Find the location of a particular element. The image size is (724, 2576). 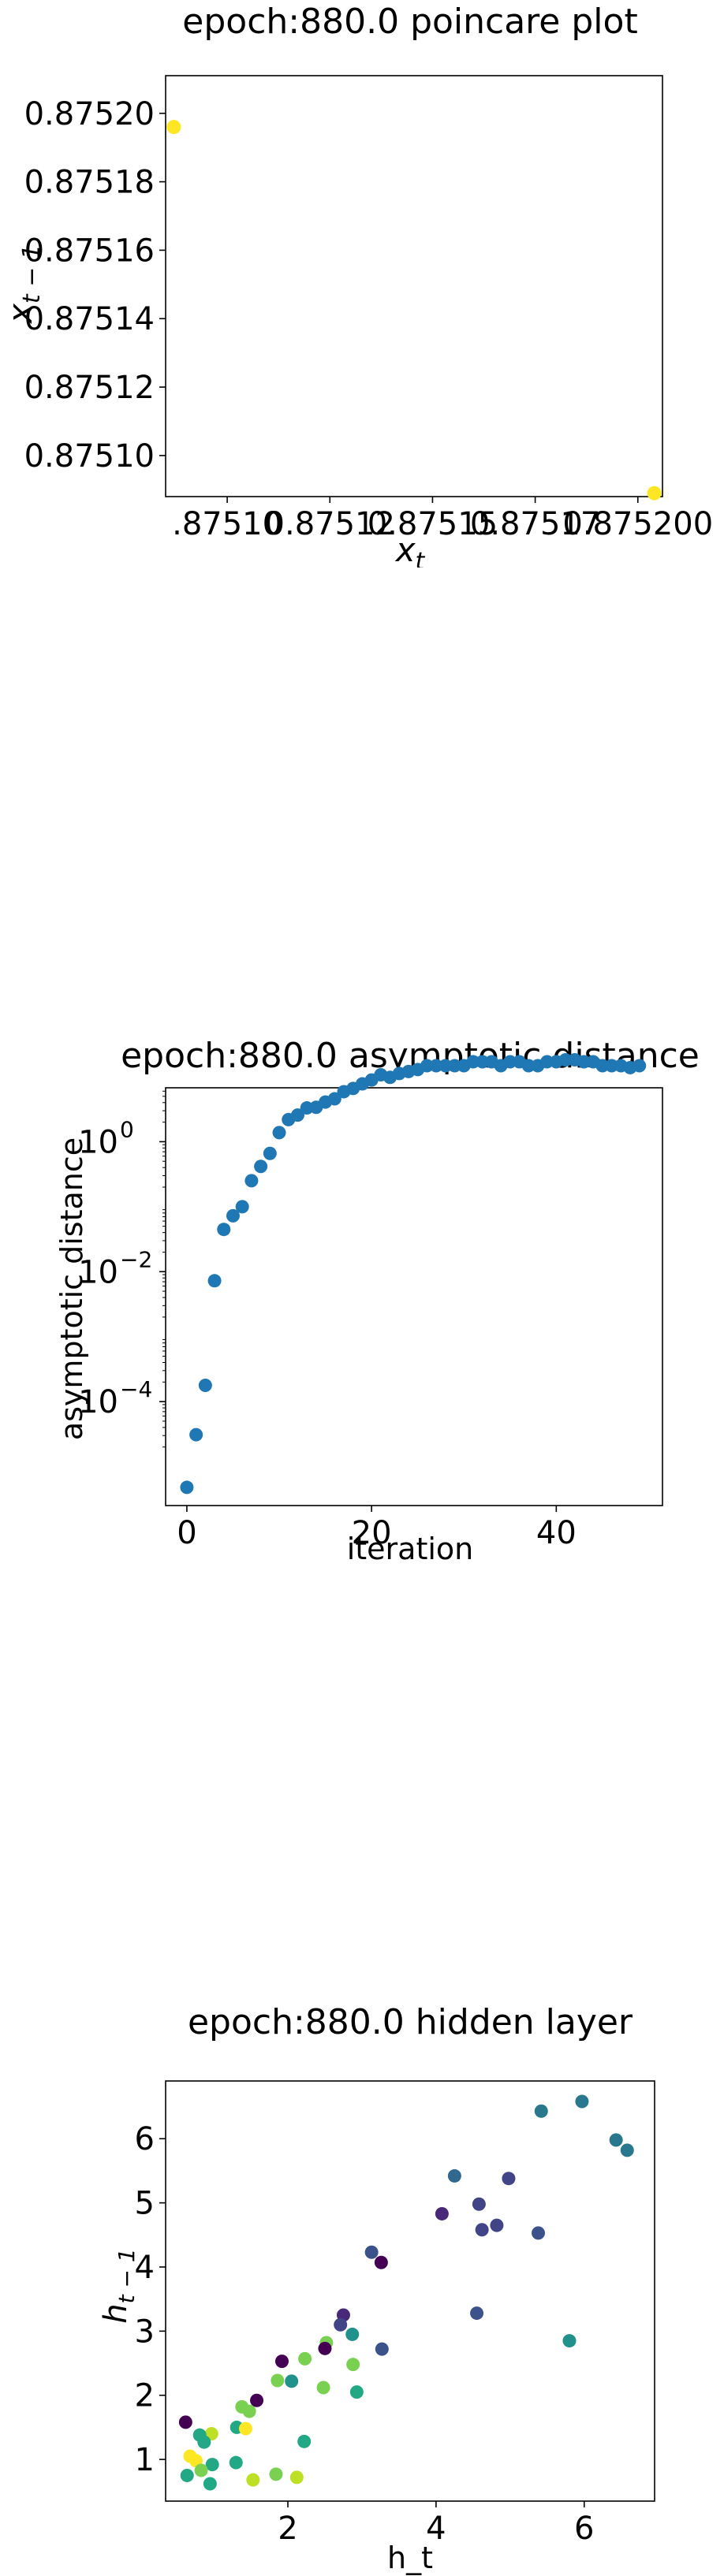

x-ticks: 0 20 40 is located at coordinates (377, 1528).